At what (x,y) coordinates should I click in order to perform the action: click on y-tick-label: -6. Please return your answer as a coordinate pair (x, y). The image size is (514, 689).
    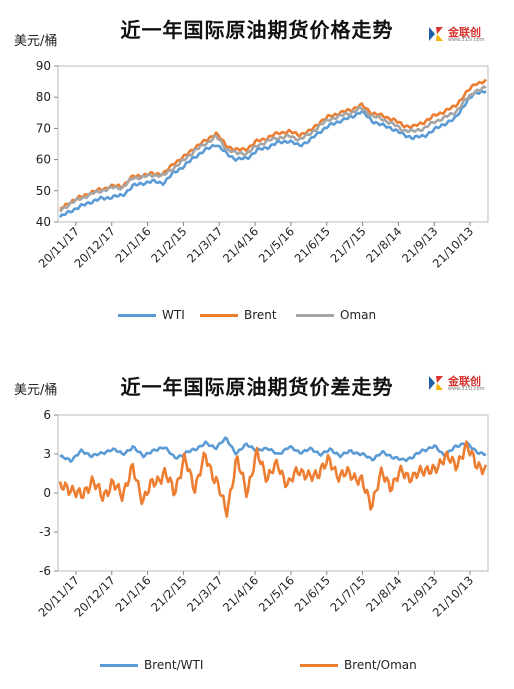
    Looking at the image, I should click on (45, 571).